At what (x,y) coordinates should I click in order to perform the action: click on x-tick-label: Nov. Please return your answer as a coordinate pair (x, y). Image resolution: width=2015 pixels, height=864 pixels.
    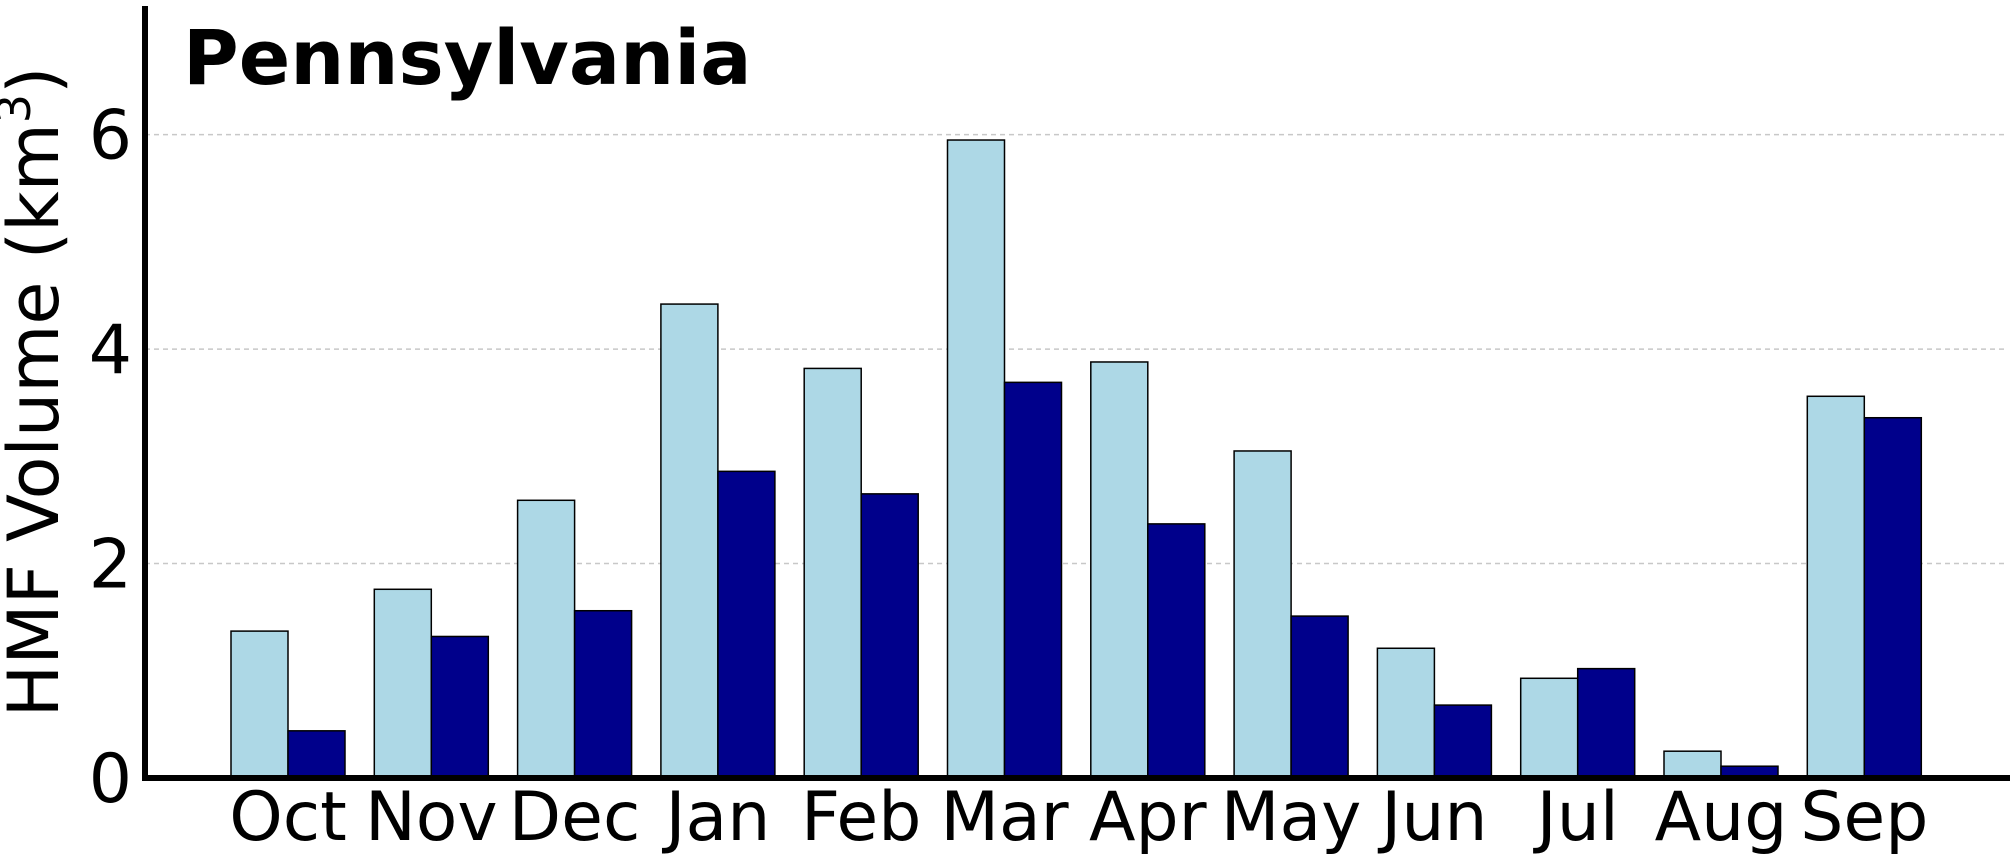
    Looking at the image, I should click on (431, 817).